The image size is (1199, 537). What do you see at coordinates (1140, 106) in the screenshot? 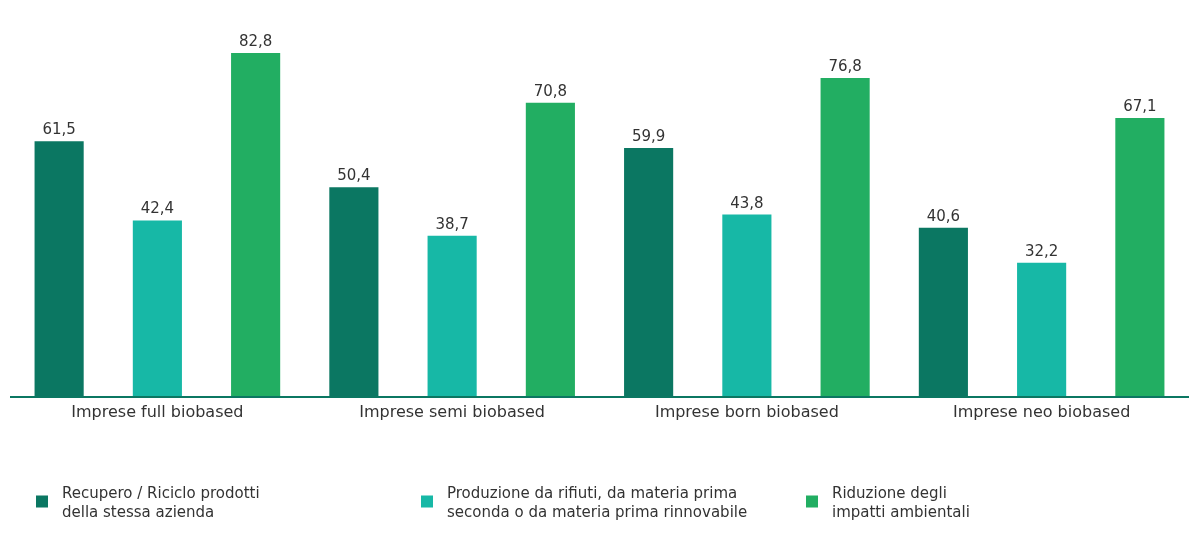
I see `data-label: 67,1` at bounding box center [1140, 106].